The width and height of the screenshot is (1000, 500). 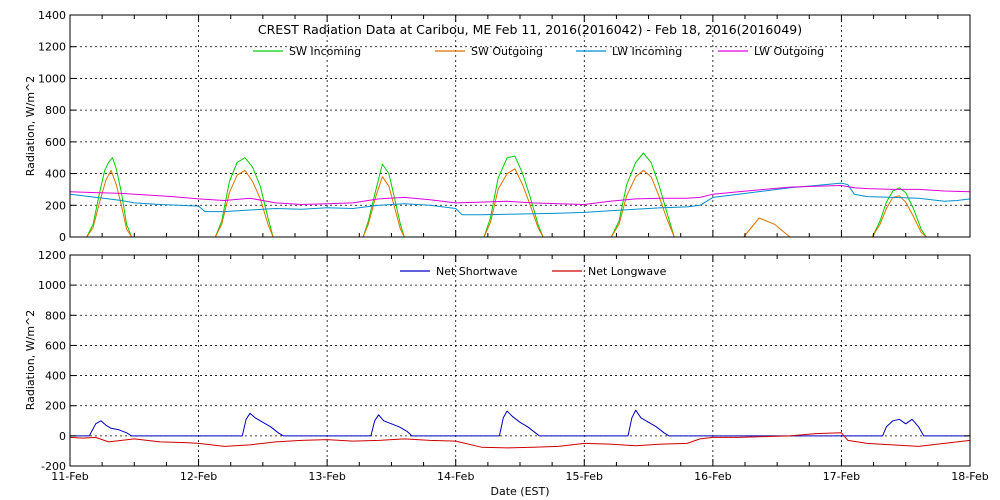 What do you see at coordinates (52, 47) in the screenshot?
I see `top-y-tick-label: 1200` at bounding box center [52, 47].